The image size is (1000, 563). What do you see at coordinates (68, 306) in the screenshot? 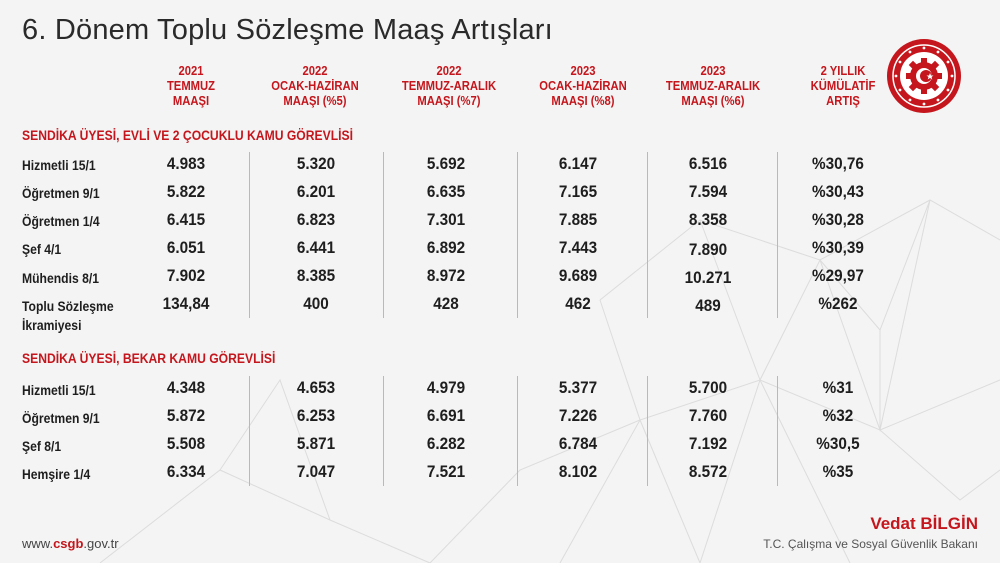
I see `row-label: Toplu Sözleşme` at bounding box center [68, 306].